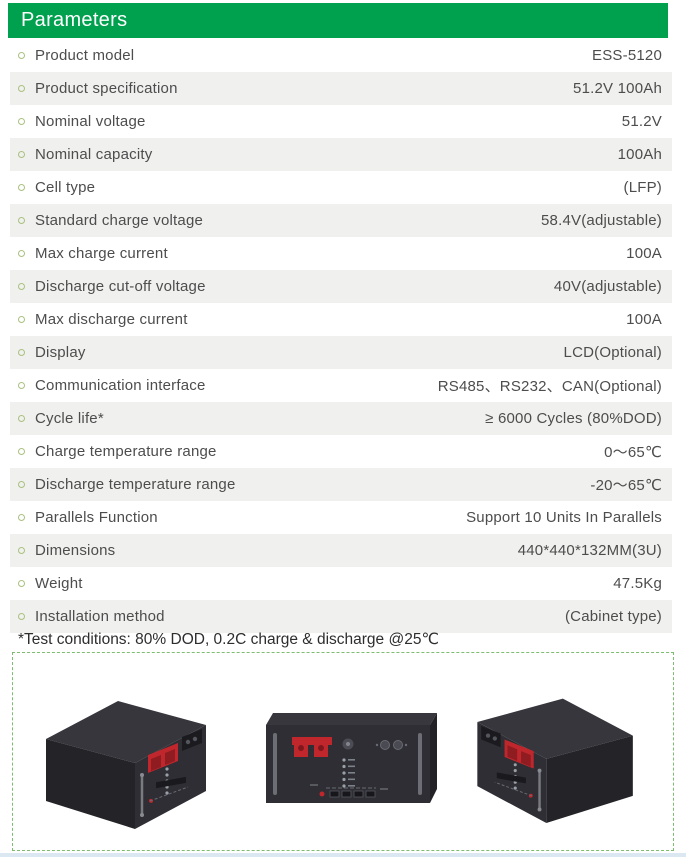 This screenshot has height=857, width=686. I want to click on battery-image-left-angle, so click(126, 765).